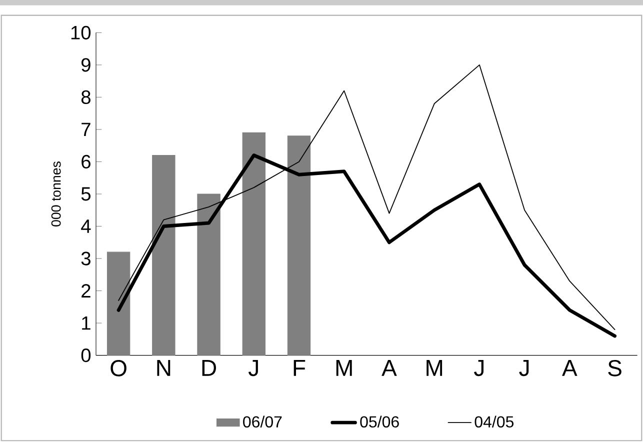 This screenshot has height=442, width=643. What do you see at coordinates (85, 194) in the screenshot?
I see `y-tick-label: 5` at bounding box center [85, 194].